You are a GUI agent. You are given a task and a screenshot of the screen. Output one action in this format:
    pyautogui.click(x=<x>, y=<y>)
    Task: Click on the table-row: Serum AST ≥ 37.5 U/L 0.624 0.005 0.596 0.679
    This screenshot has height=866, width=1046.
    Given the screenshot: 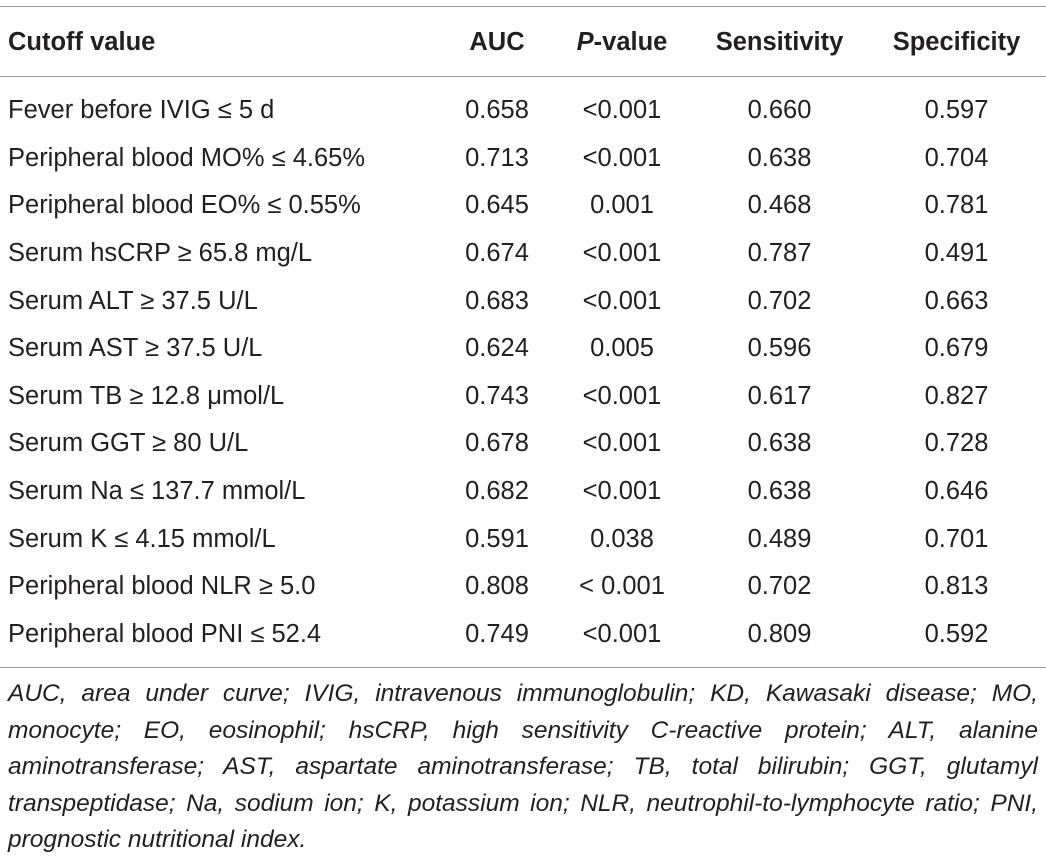 What is the action you would take?
    pyautogui.click(x=523, y=349)
    